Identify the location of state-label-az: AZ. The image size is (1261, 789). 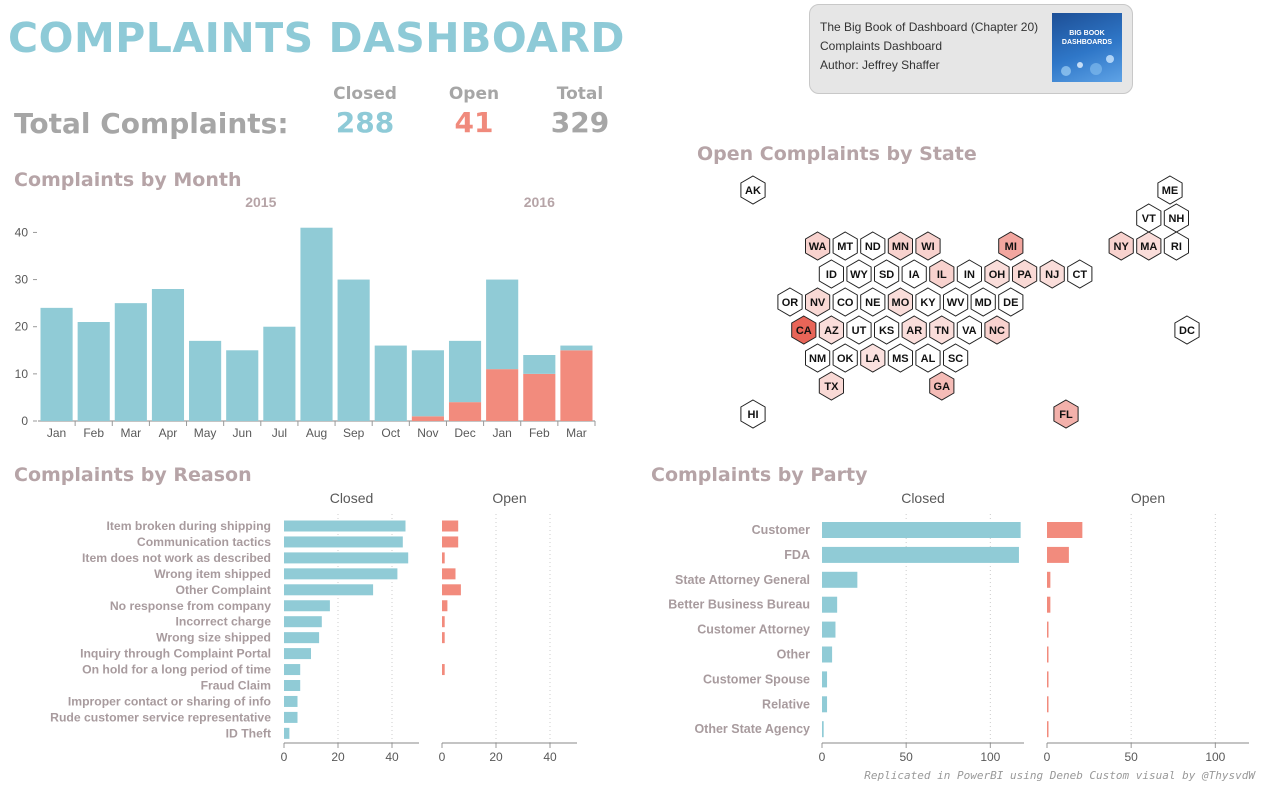
(831, 331).